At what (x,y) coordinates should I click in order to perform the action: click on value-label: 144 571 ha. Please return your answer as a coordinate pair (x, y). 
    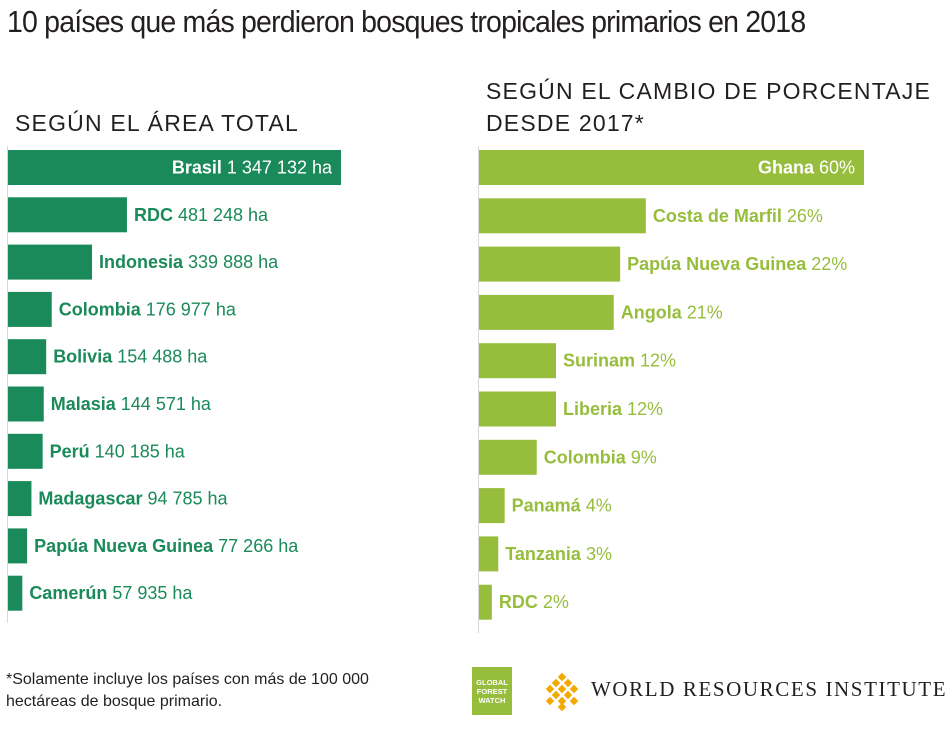
    Looking at the image, I should click on (166, 404).